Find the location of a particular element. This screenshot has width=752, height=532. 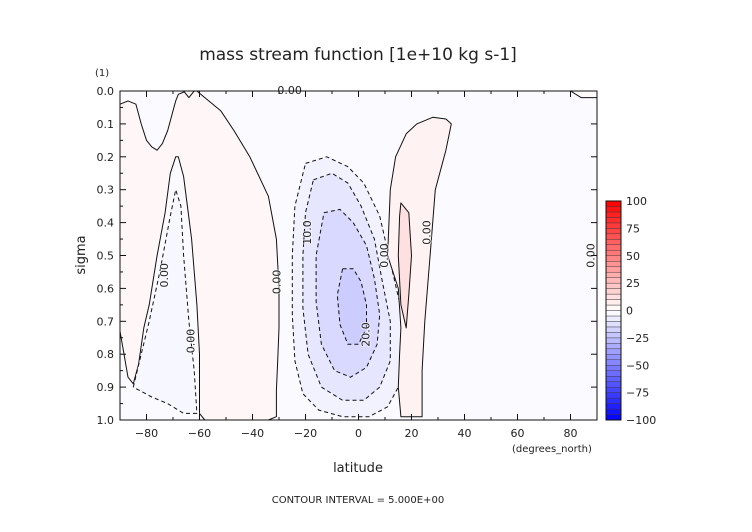

colorbar-tick-label: 75 is located at coordinates (633, 228).